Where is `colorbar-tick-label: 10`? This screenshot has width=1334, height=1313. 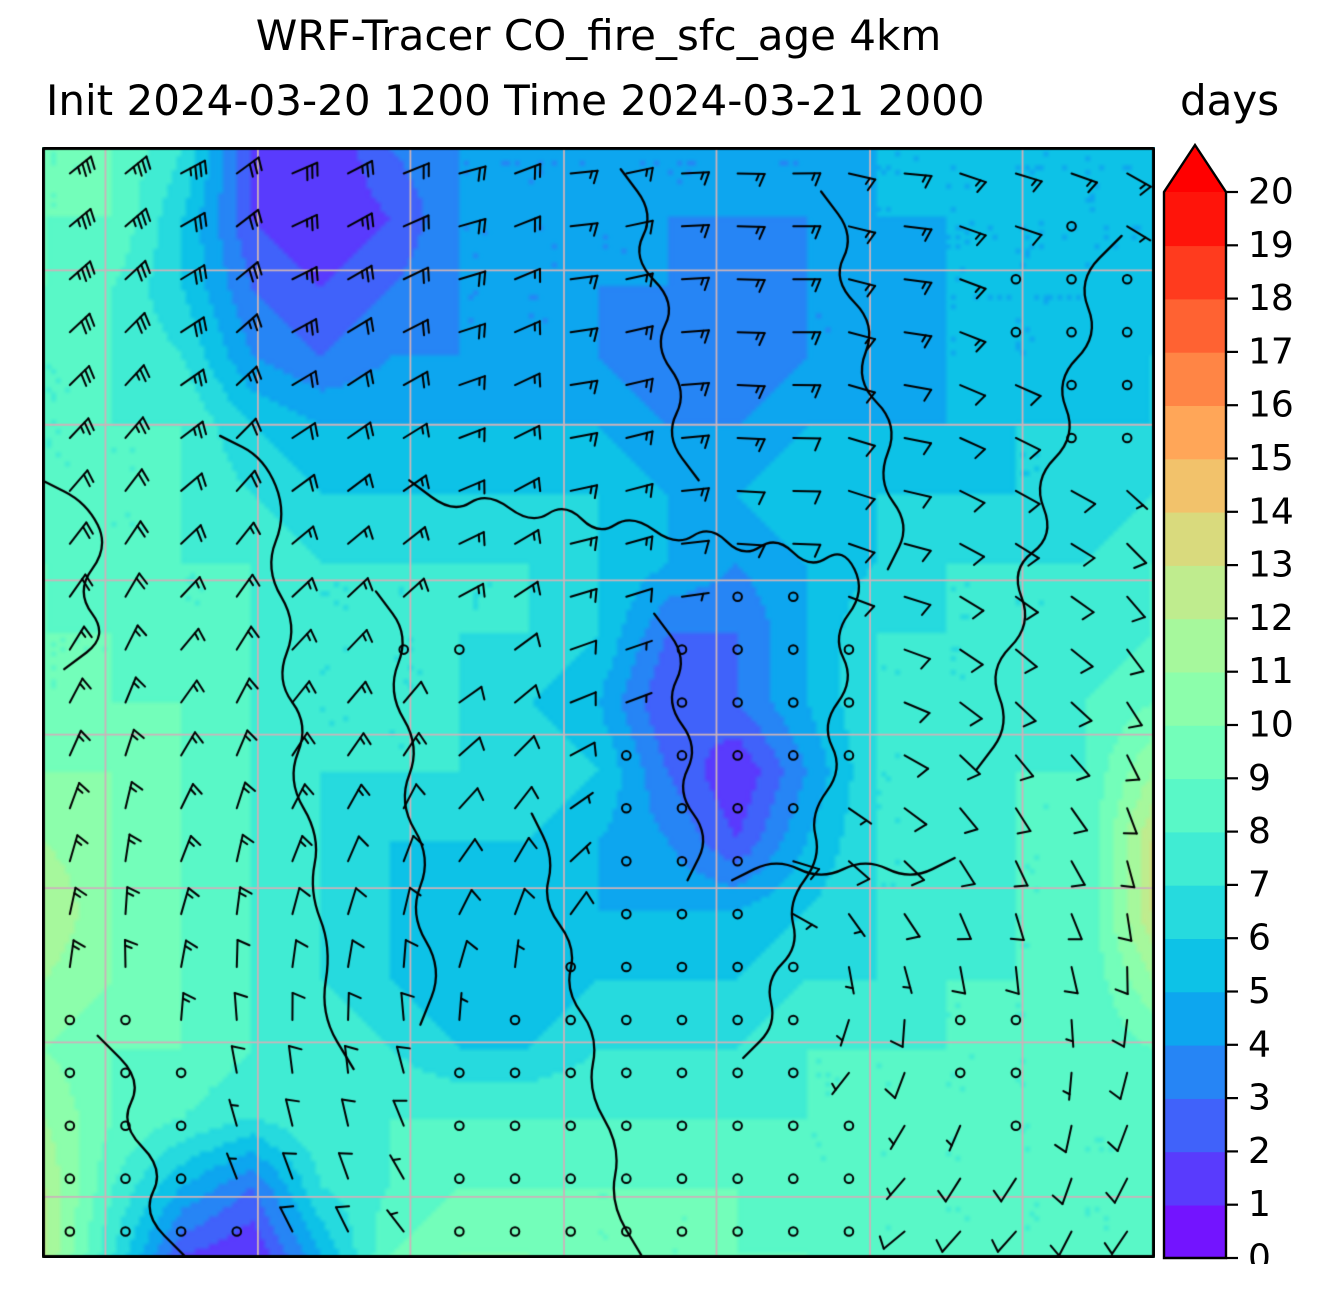 colorbar-tick-label: 10 is located at coordinates (1271, 725).